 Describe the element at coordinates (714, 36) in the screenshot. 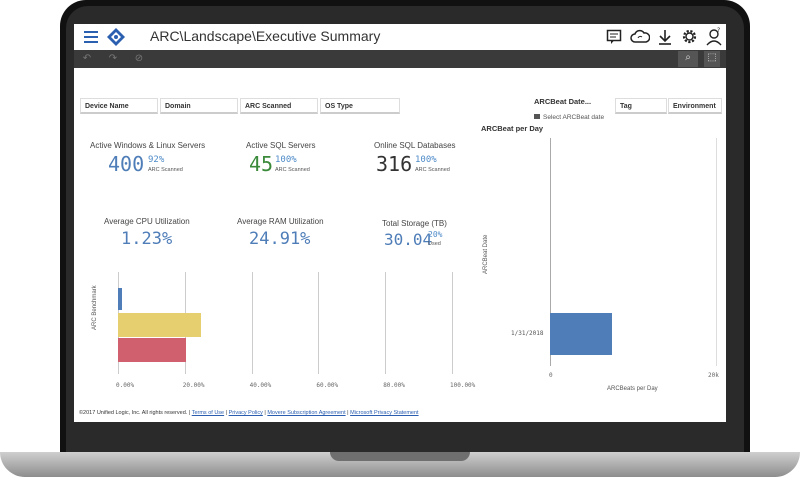

I see `user-avatar-icon: ?` at that location.